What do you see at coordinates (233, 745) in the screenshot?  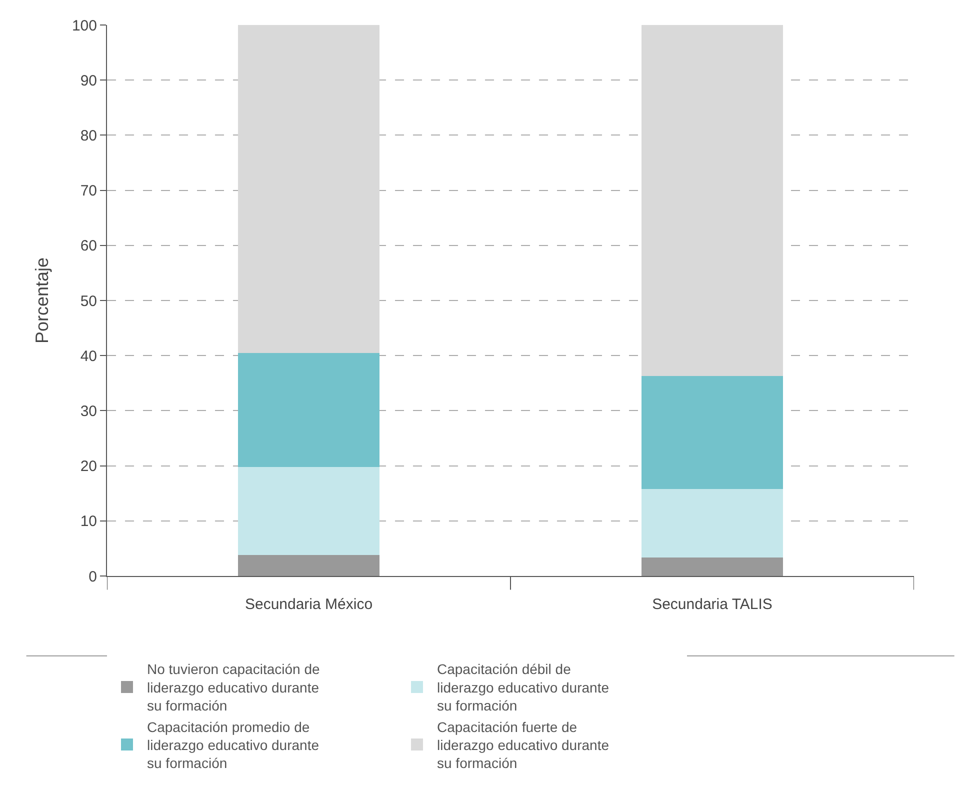 I see `legend-label: Capacitación promedio de liderazgo educativo durante su formación` at bounding box center [233, 745].